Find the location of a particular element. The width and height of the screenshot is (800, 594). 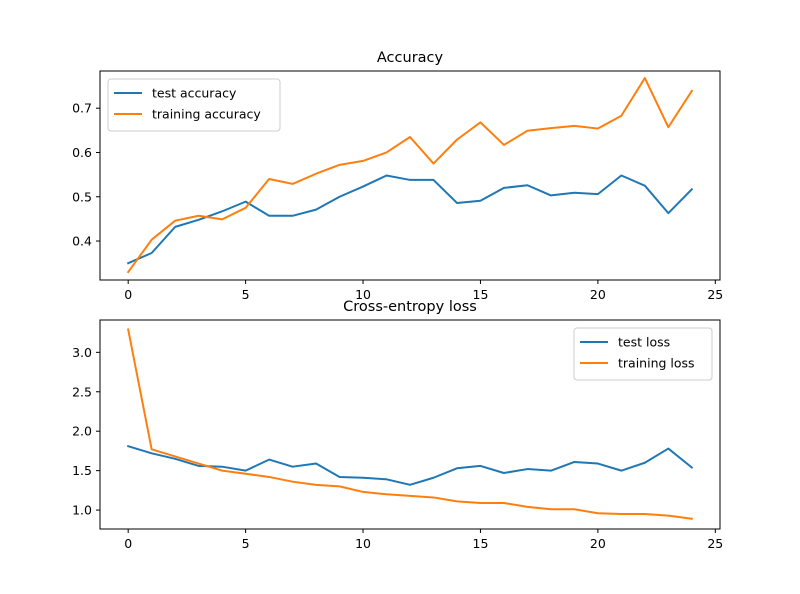

legend-label-test-loss: test loss is located at coordinates (644, 342).